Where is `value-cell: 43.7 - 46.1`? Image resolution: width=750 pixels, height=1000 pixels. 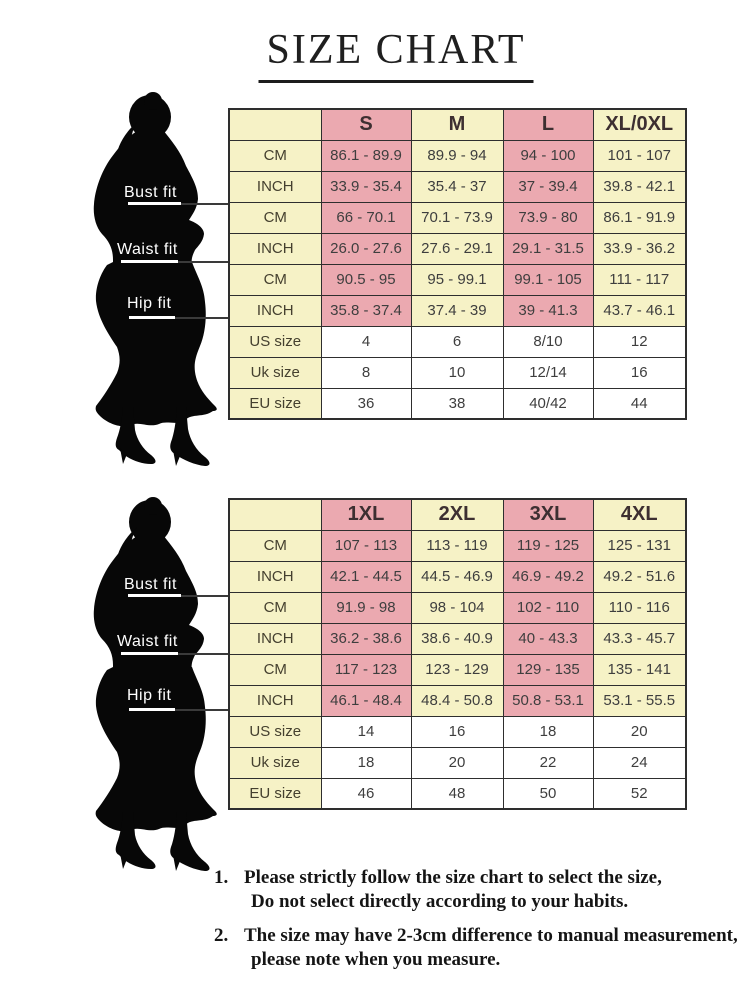 value-cell: 43.7 - 46.1 is located at coordinates (639, 310).